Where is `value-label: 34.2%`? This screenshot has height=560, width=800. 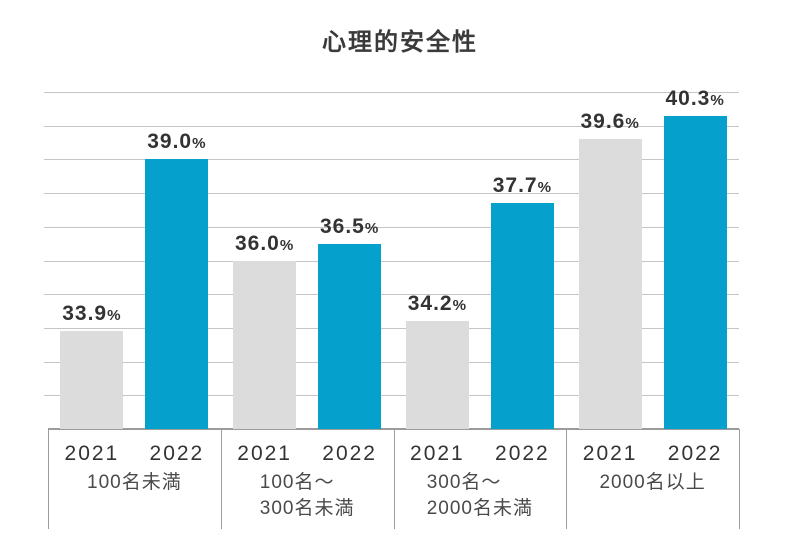
value-label: 34.2% is located at coordinates (437, 304).